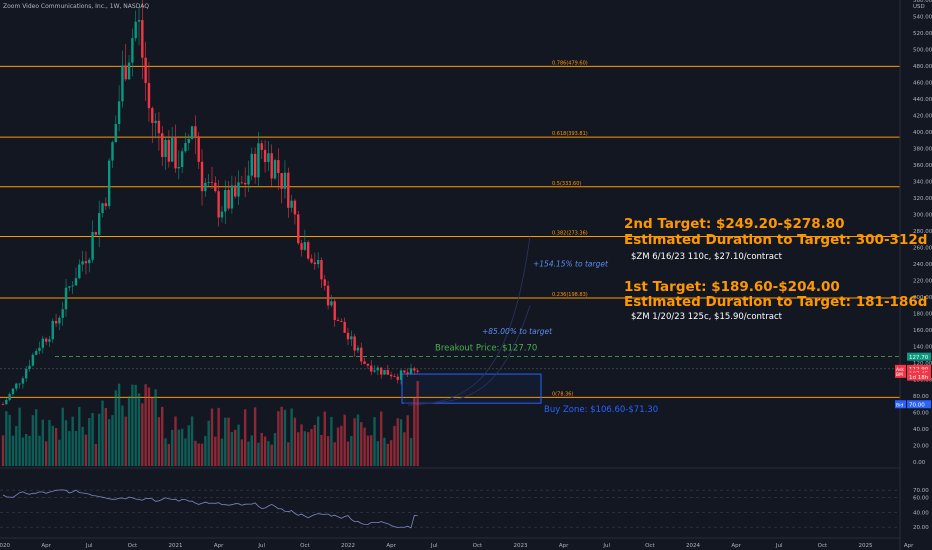 The height and width of the screenshot is (550, 932). What do you see at coordinates (866, 546) in the screenshot?
I see `time-axis-label: 2025` at bounding box center [866, 546].